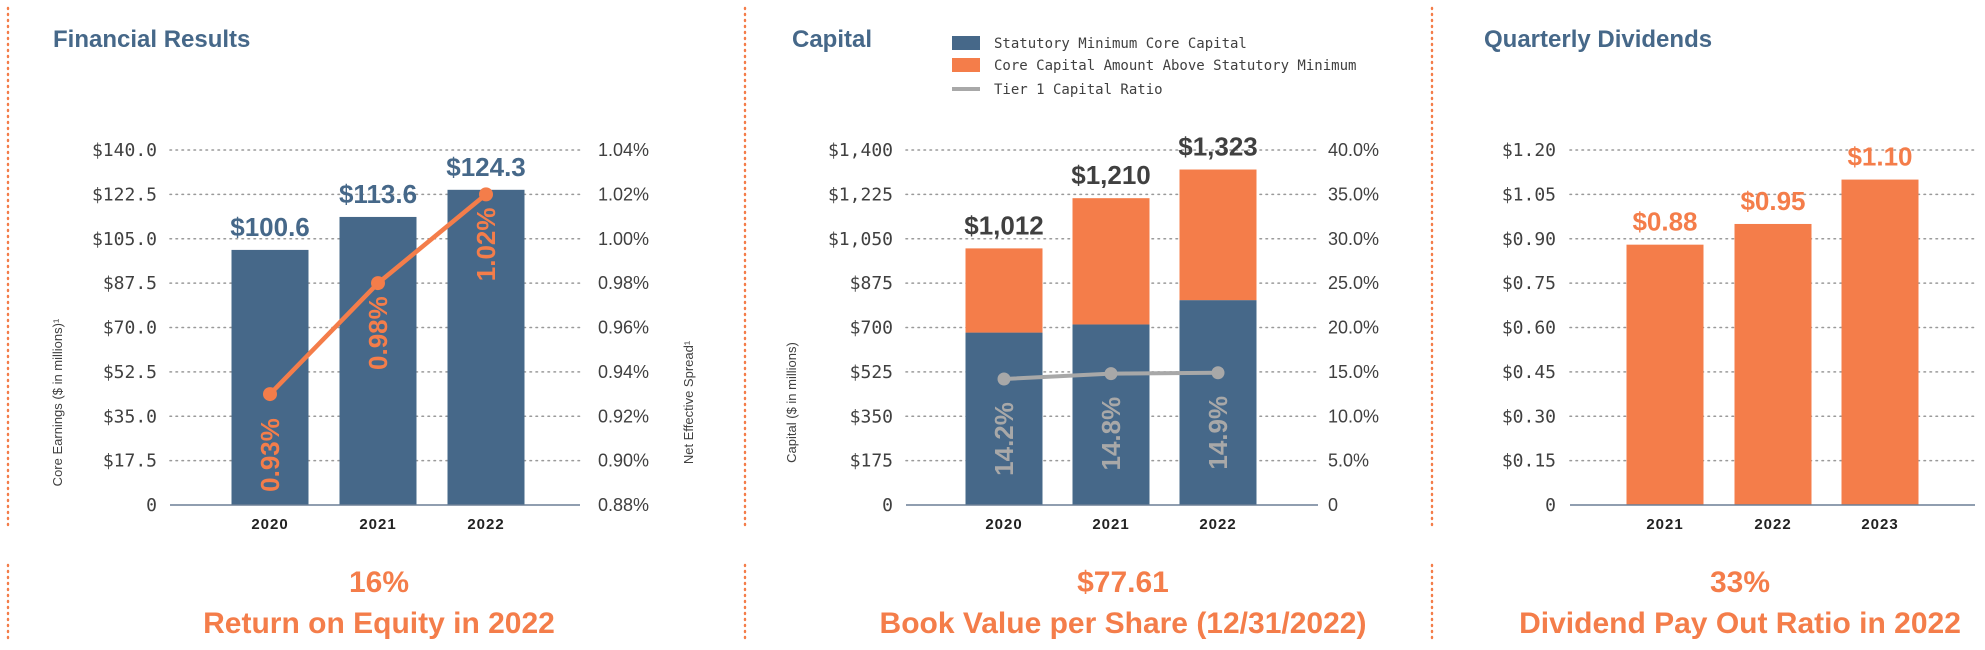  I want to click on y2-axis-title: Net Effective Spread¹, so click(688, 402).